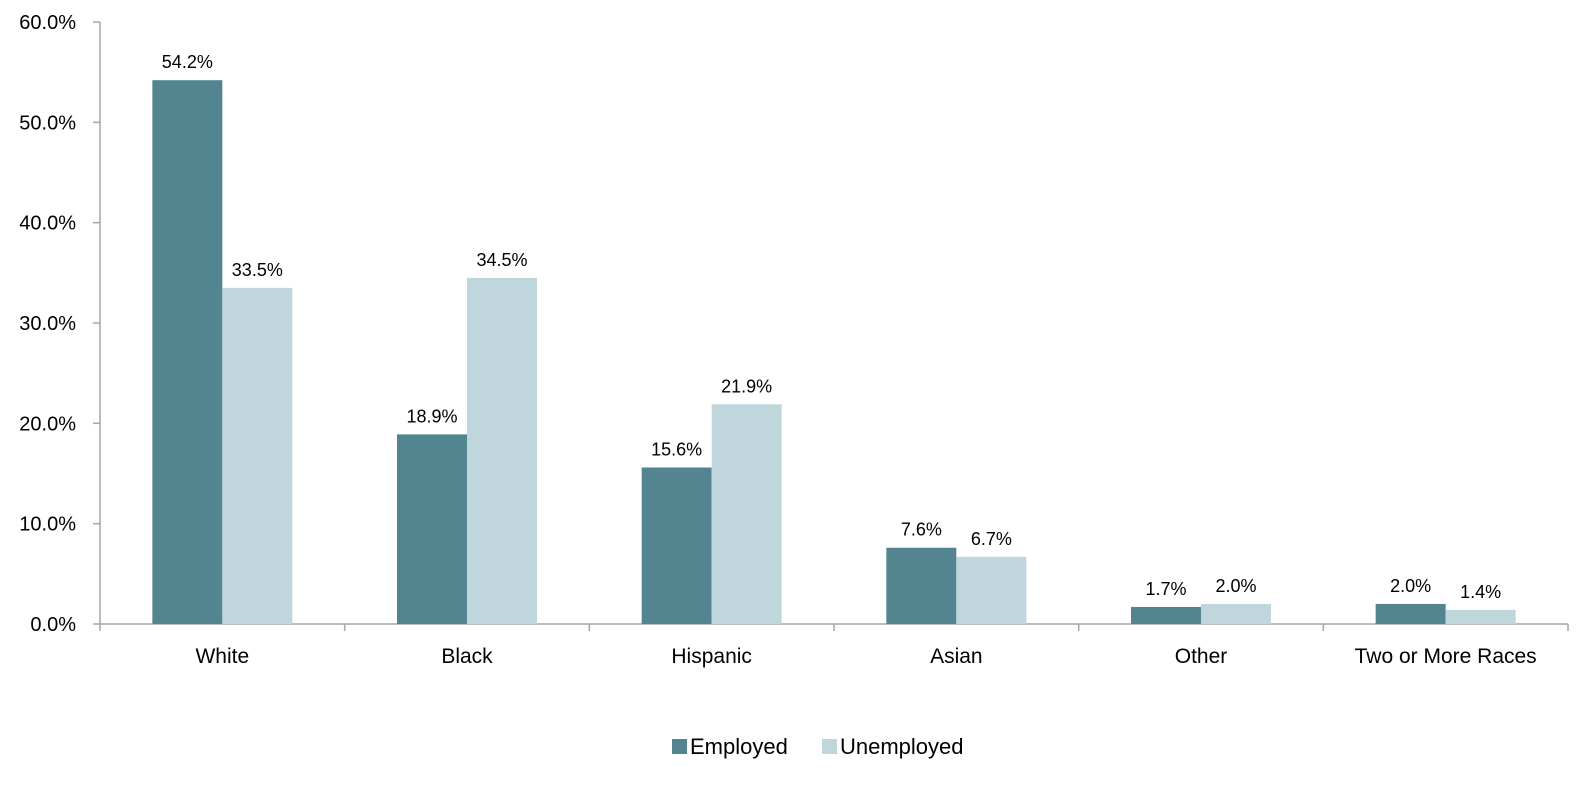  What do you see at coordinates (257, 270) in the screenshot?
I see `data-label: 33.5%` at bounding box center [257, 270].